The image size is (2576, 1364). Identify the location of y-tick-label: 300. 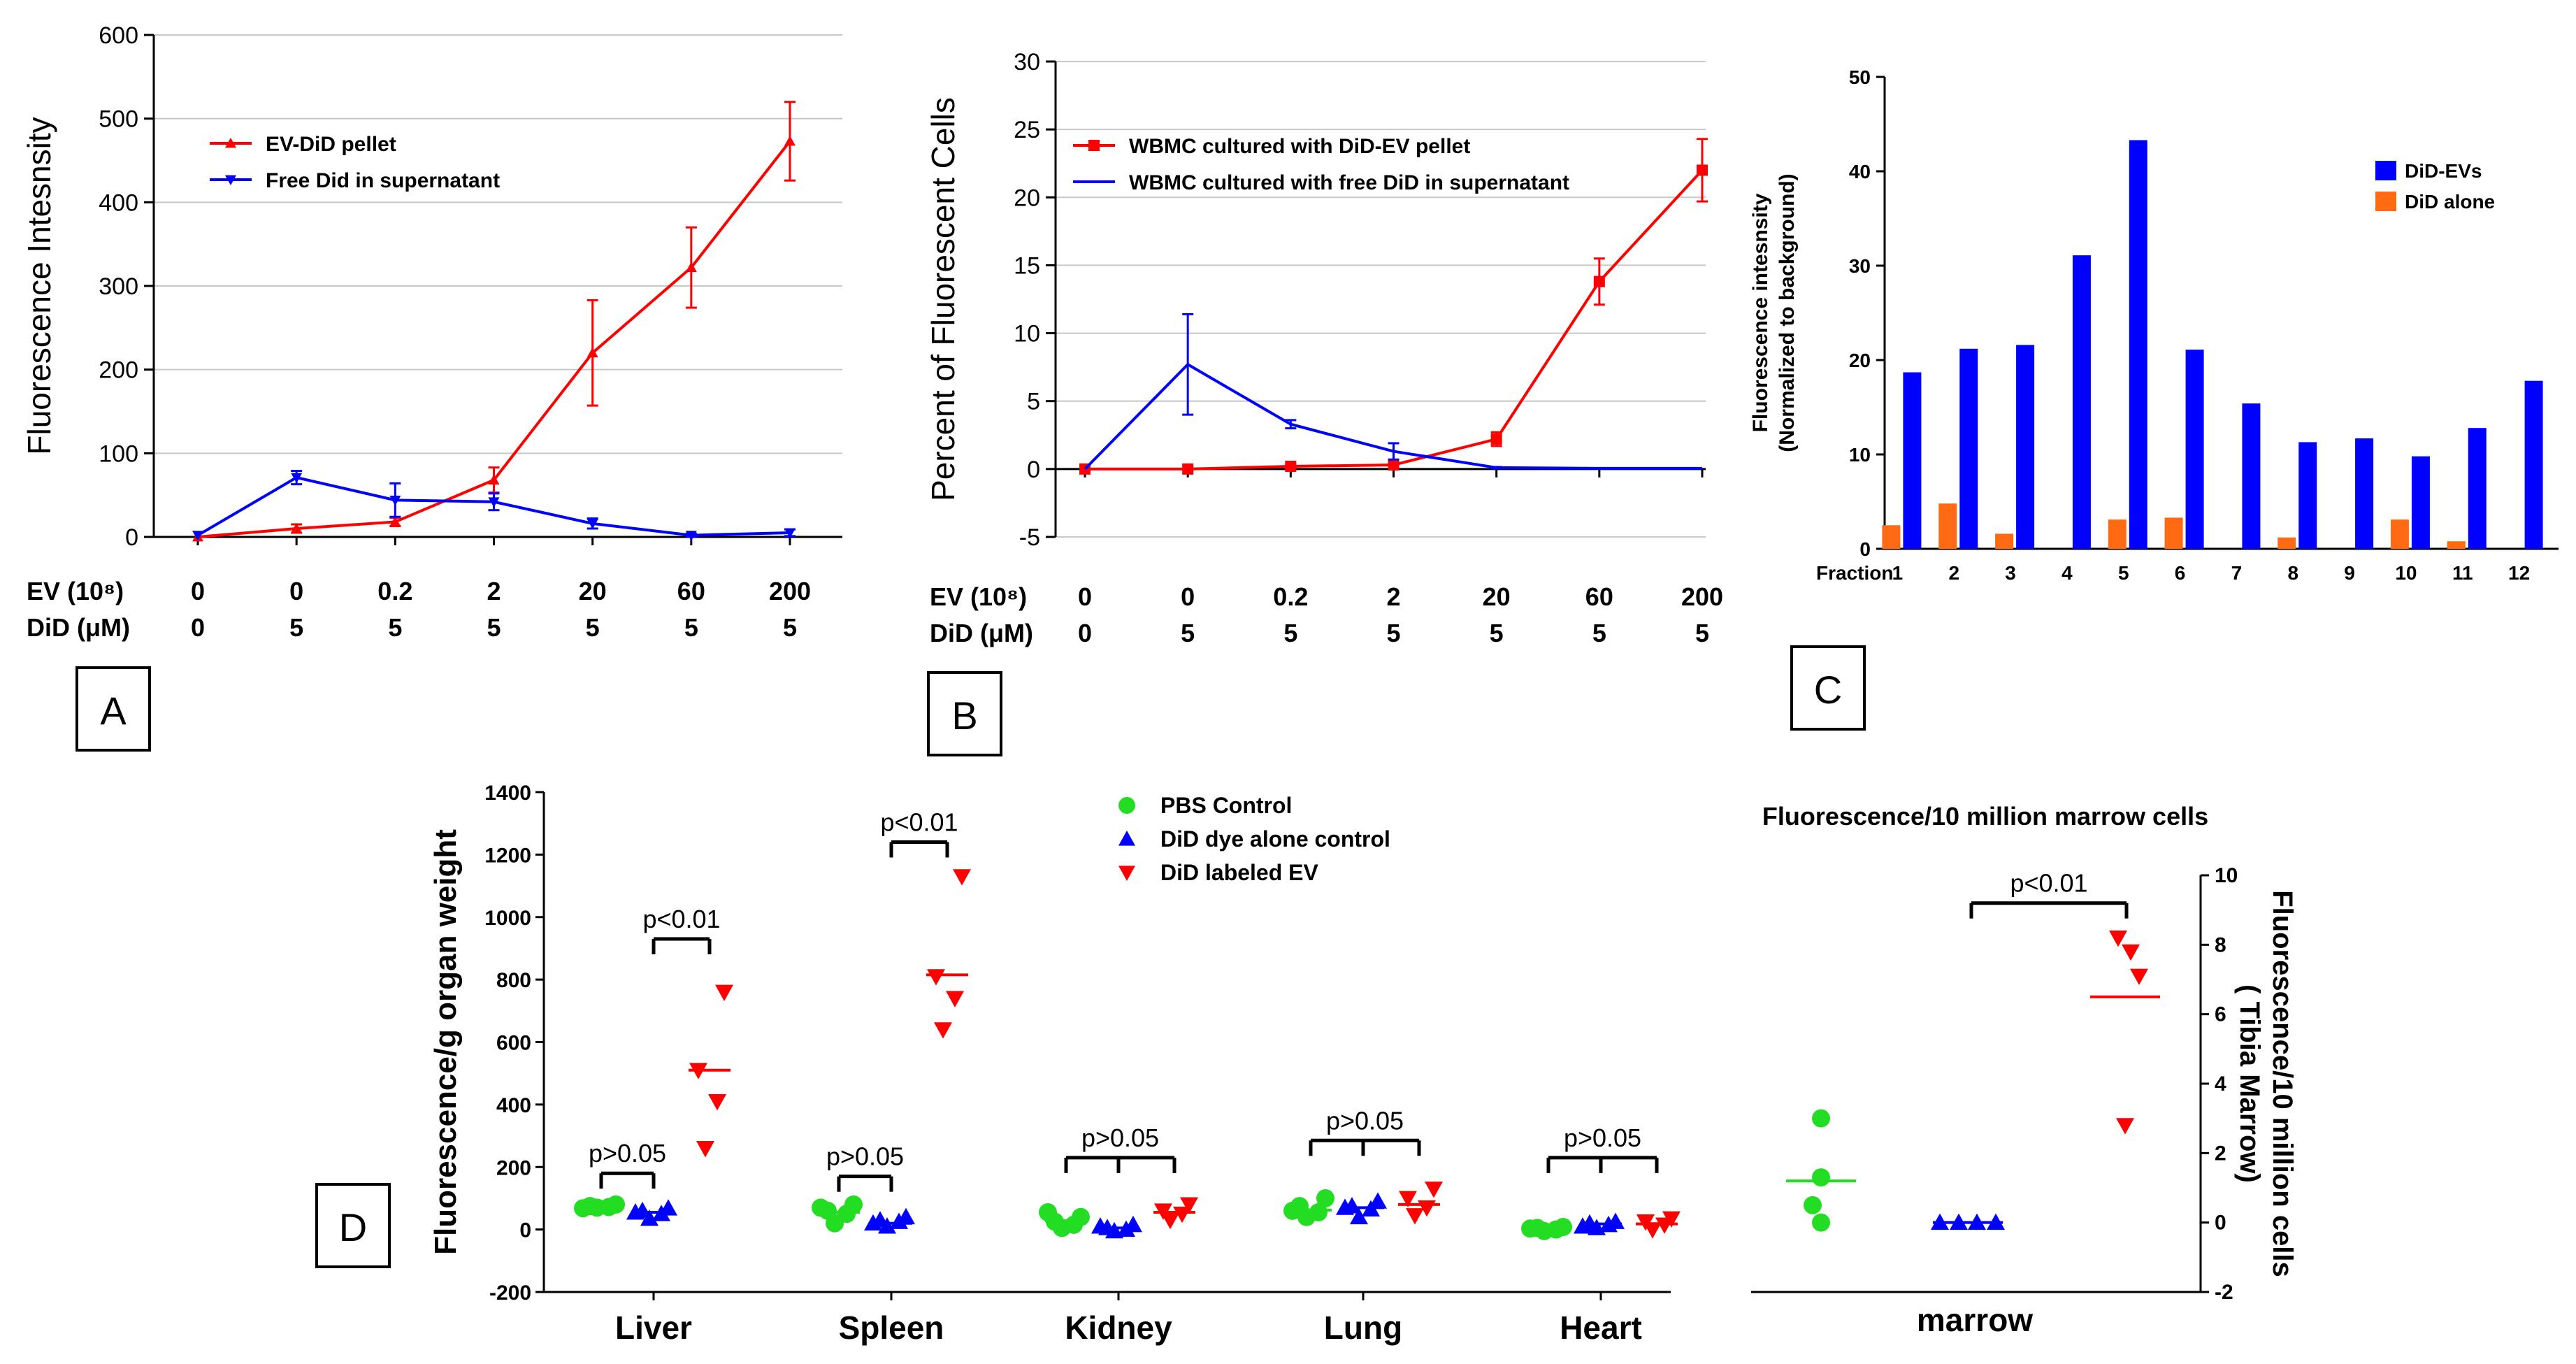
(118, 286).